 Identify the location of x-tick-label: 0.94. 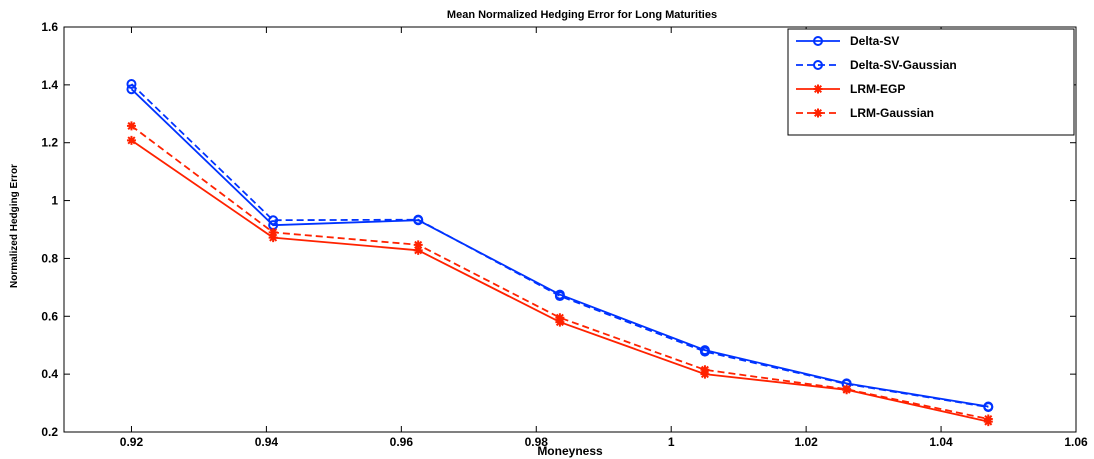
(267, 442).